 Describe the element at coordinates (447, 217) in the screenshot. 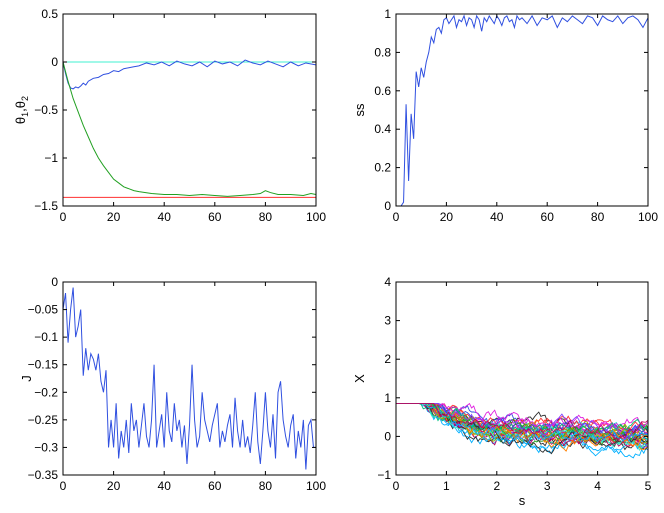

I see `x-tick-label-ss-1: 20` at that location.